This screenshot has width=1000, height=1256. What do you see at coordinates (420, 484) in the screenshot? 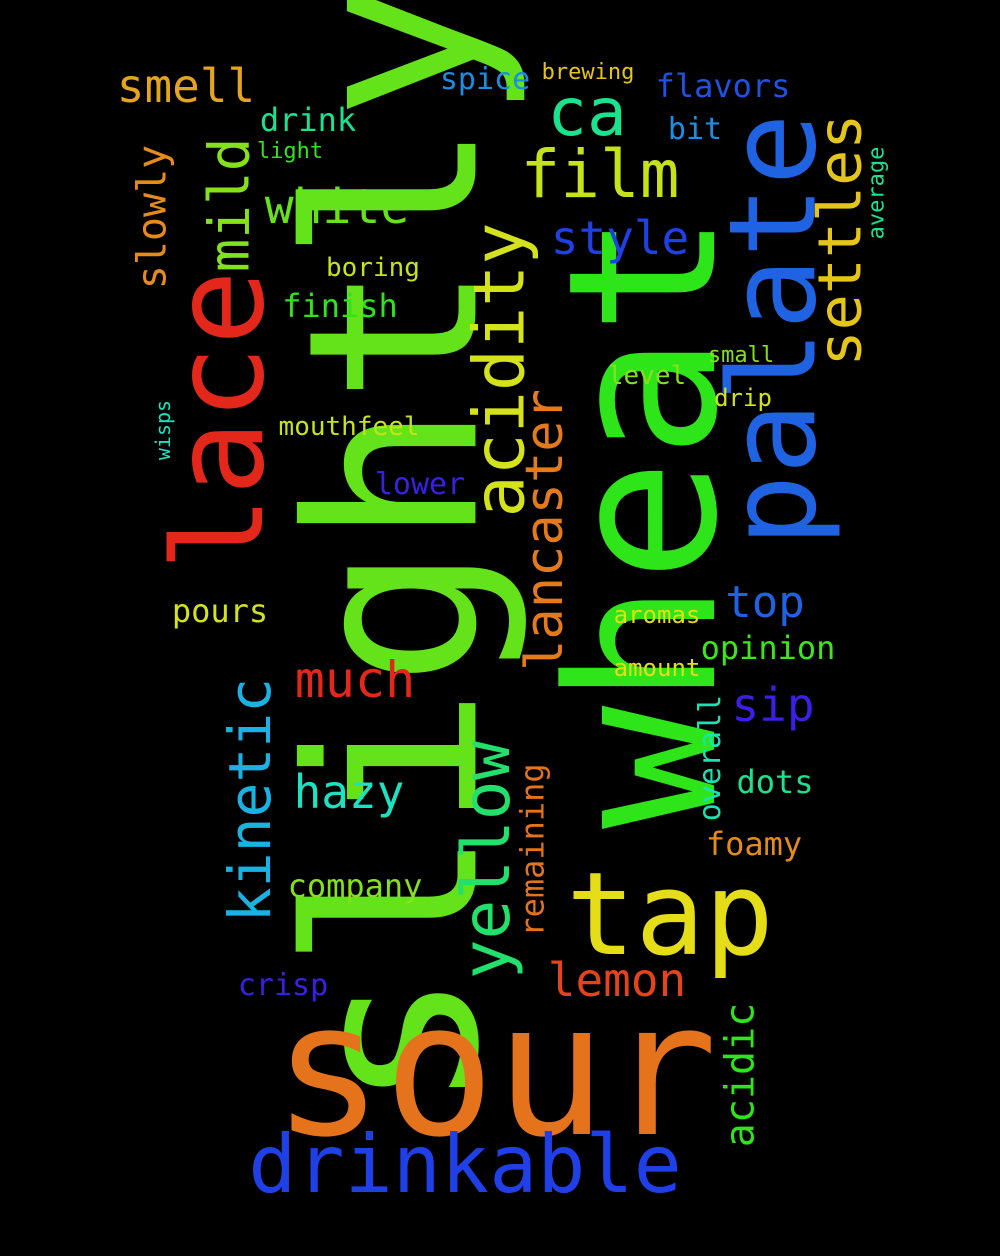
I see `word-lower: lower` at bounding box center [420, 484].